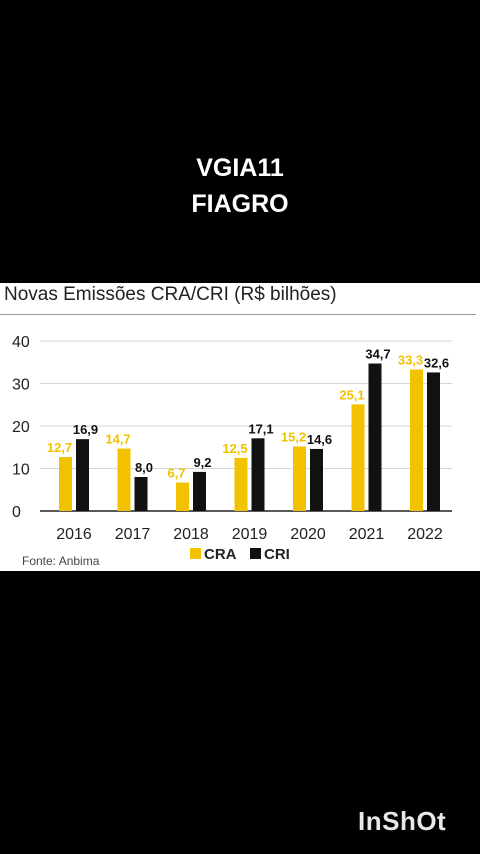 The image size is (480, 854). What do you see at coordinates (170, 294) in the screenshot?
I see `chart-title: Novas Emissões CRA/CRI (R$ bilhões)` at bounding box center [170, 294].